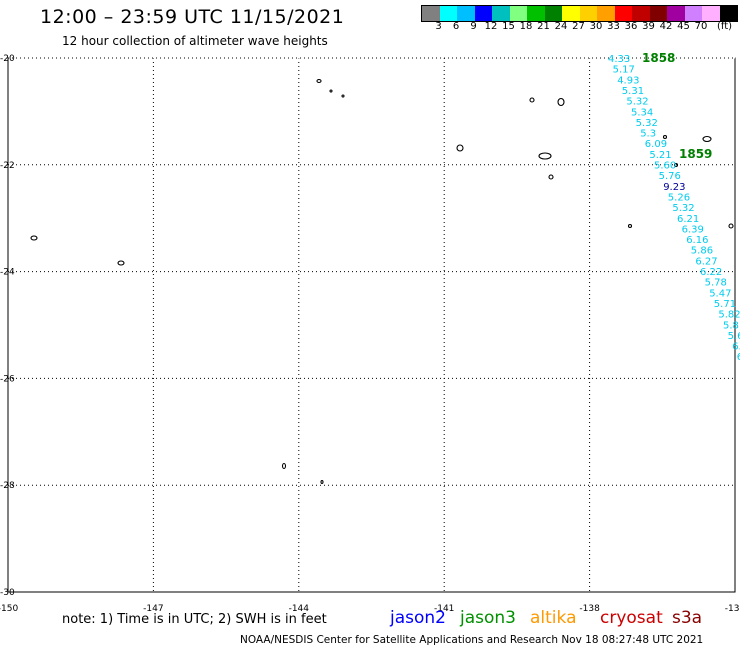 This screenshot has height=650, width=740. Describe the element at coordinates (706, 261) in the screenshot. I see `swh-value: 6.27` at that location.